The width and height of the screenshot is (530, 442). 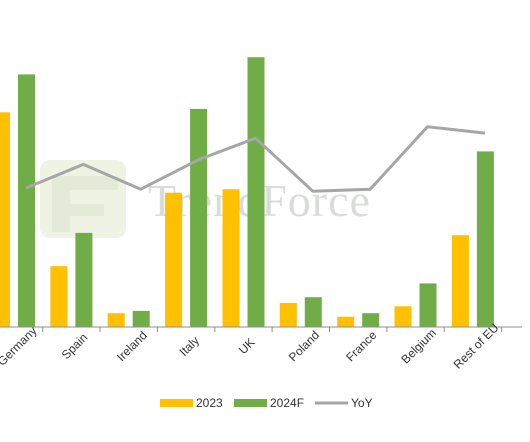 What do you see at coordinates (84, 279) in the screenshot?
I see `bar-2024f-spain` at bounding box center [84, 279].